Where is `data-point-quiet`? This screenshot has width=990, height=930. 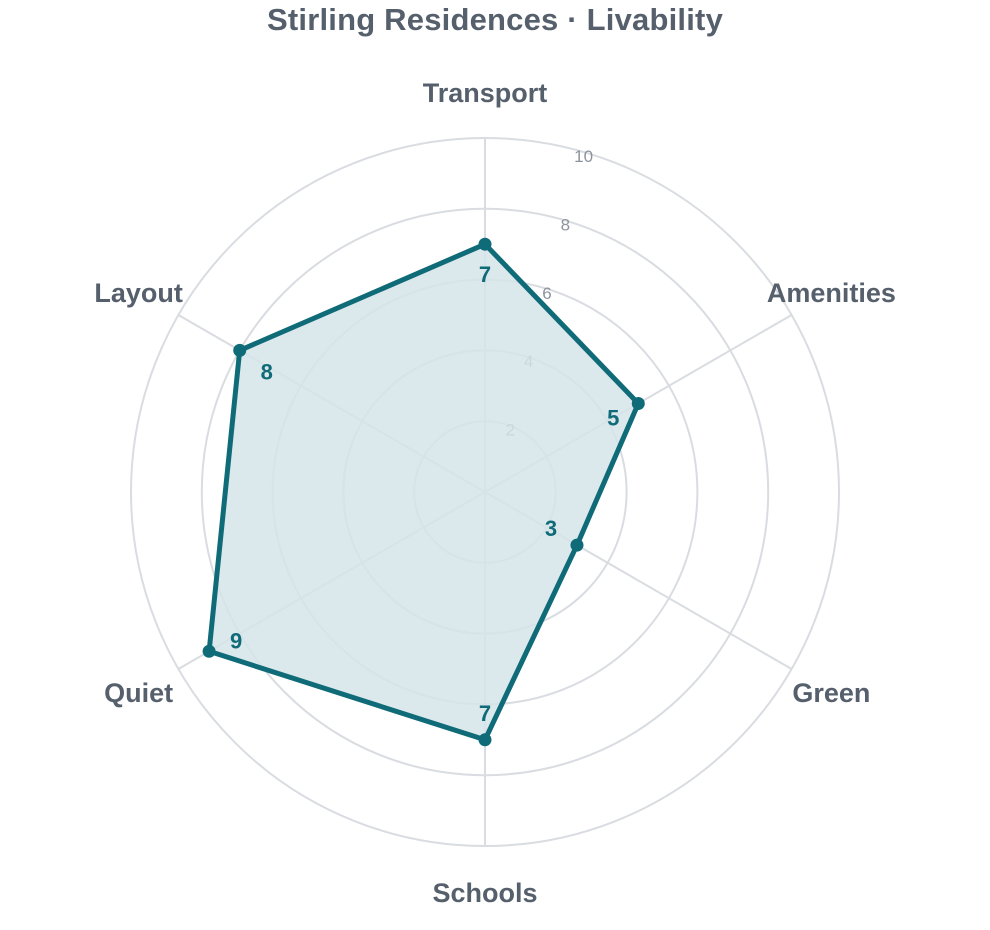
data-point-quiet is located at coordinates (209, 651).